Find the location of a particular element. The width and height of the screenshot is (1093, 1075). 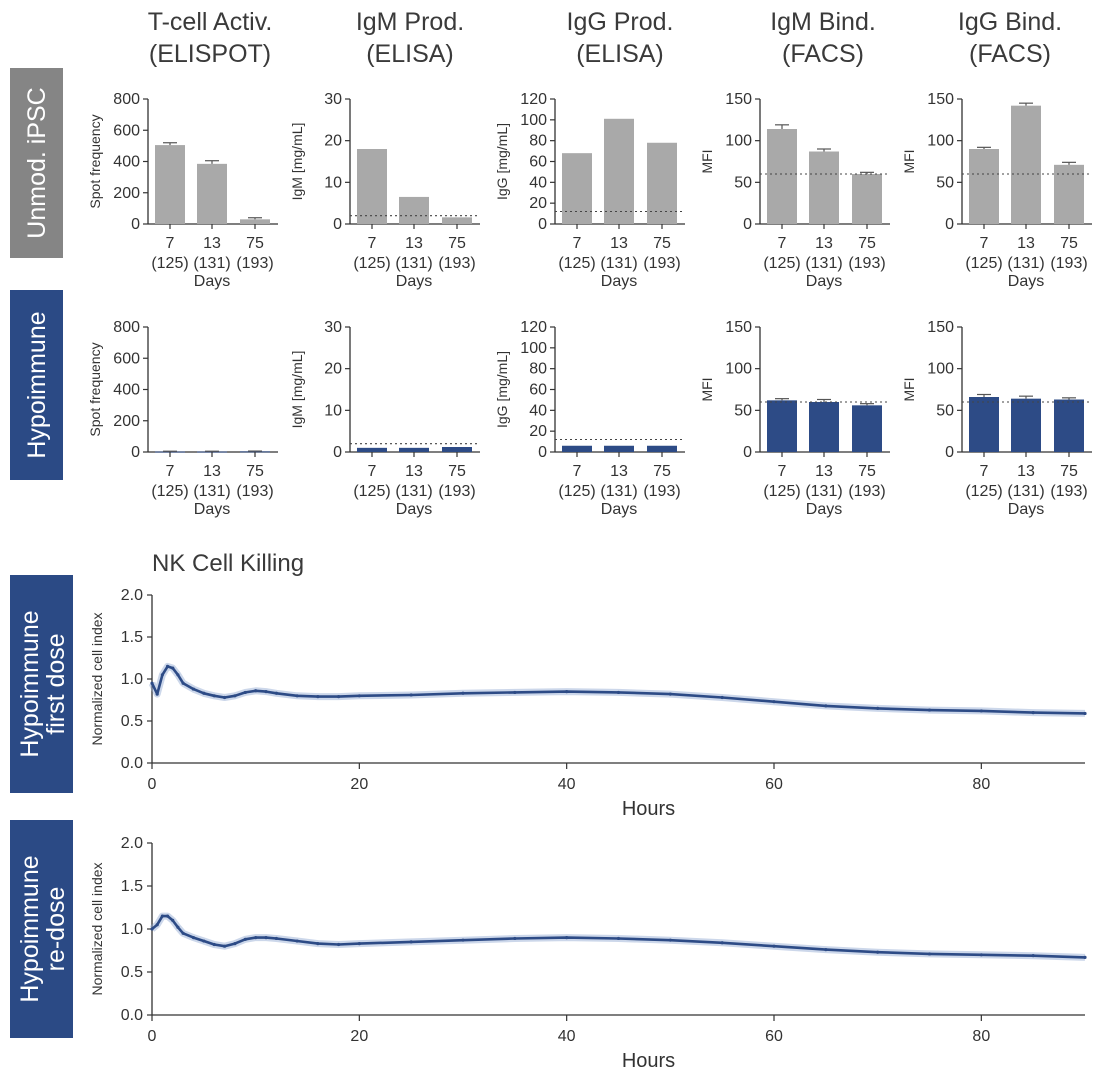

bar-chart-0-4: 0 50 100 150 MFI 7 (125) 13 (131) 75 (193) Days is located at coordinates (996, 190).